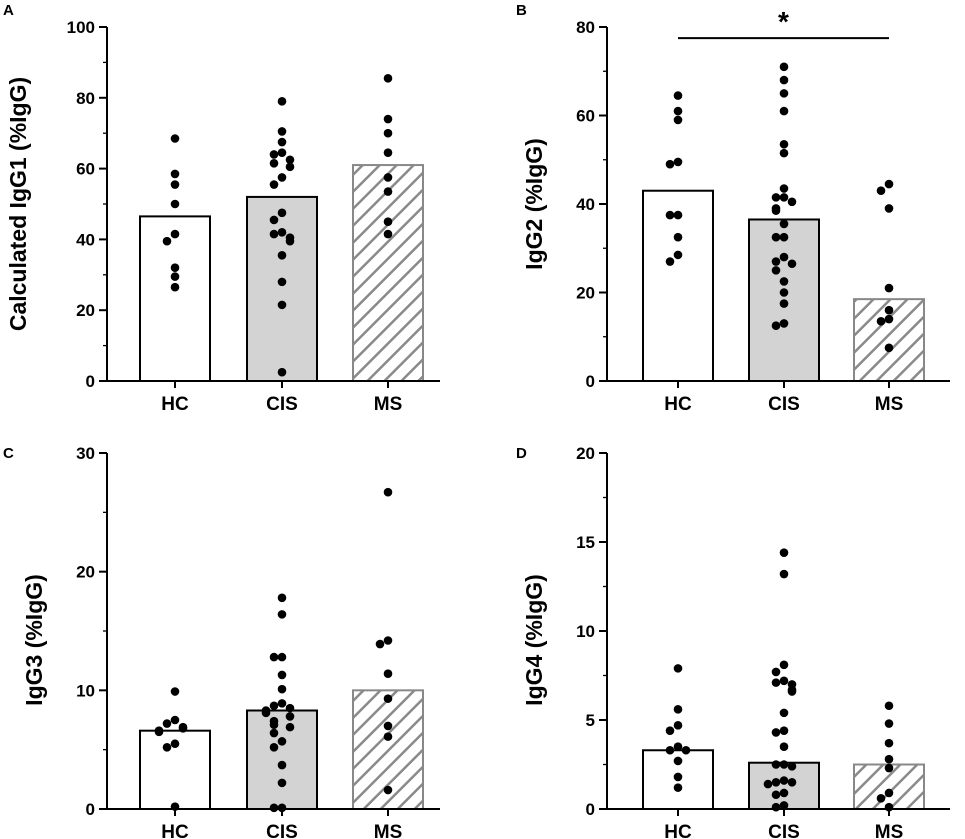  Describe the element at coordinates (85, 310) in the screenshot. I see `panel-a-y-tick-label: 20` at that location.